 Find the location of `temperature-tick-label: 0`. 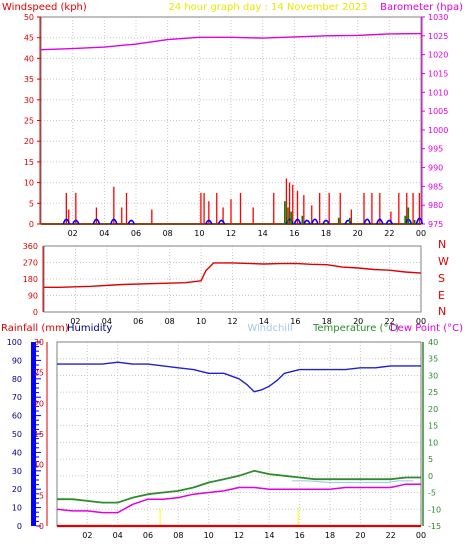

temperature-tick-label: 0 is located at coordinates (430, 476).